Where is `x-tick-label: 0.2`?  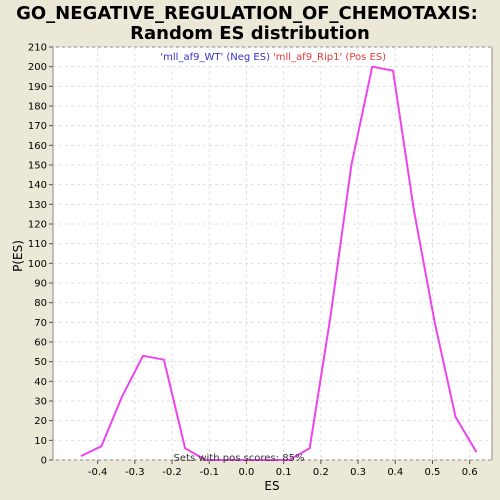
x-tick-label: 0.2 is located at coordinates (321, 472).